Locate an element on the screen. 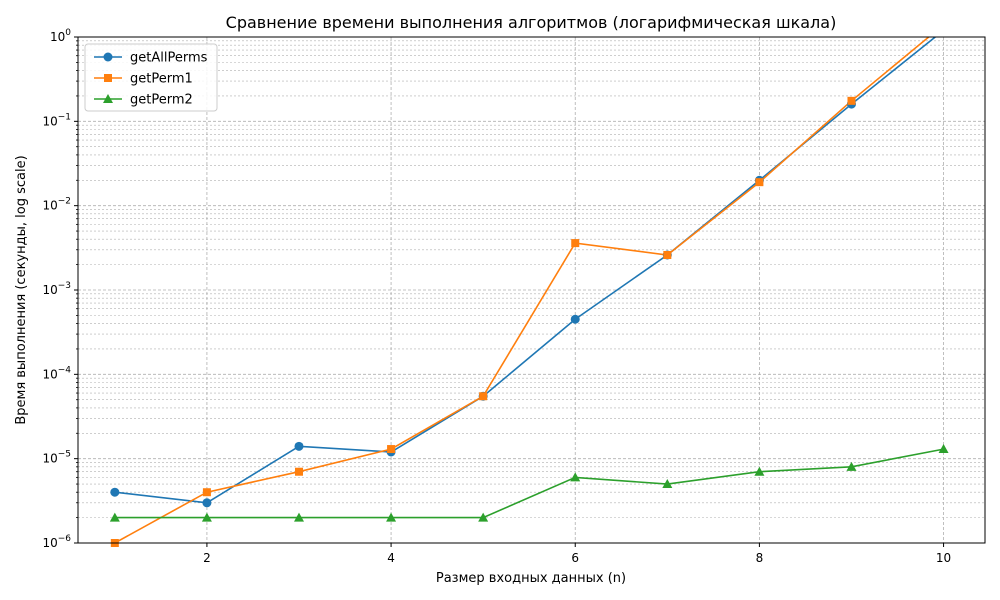 Image resolution: width=1000 pixels, height=600 pixels. x-tick-label: 10 is located at coordinates (943, 558).